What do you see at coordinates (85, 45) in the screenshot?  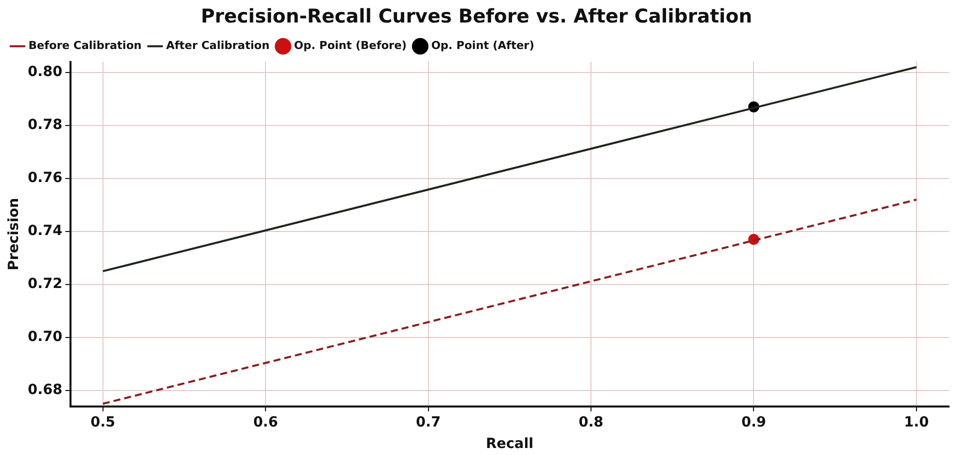 I see `legend-label: Before Calibration` at bounding box center [85, 45].